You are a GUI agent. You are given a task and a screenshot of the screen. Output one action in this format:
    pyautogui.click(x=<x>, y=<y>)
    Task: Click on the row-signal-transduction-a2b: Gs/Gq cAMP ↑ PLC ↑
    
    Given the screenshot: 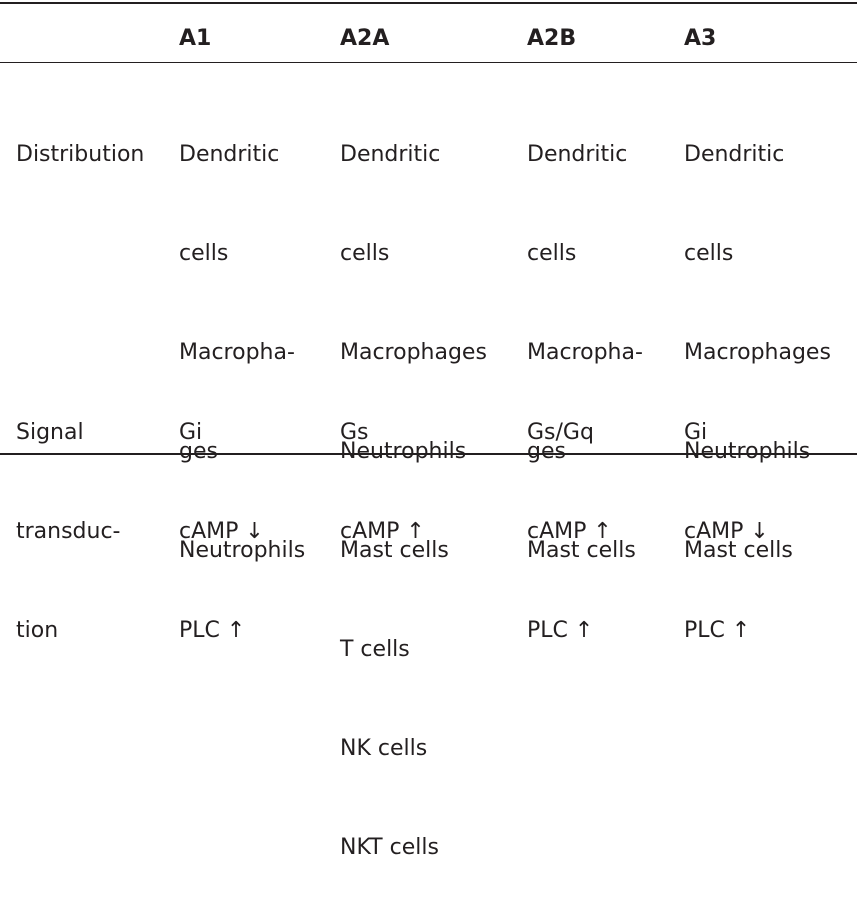 What is the action you would take?
    pyautogui.click(x=569, y=531)
    